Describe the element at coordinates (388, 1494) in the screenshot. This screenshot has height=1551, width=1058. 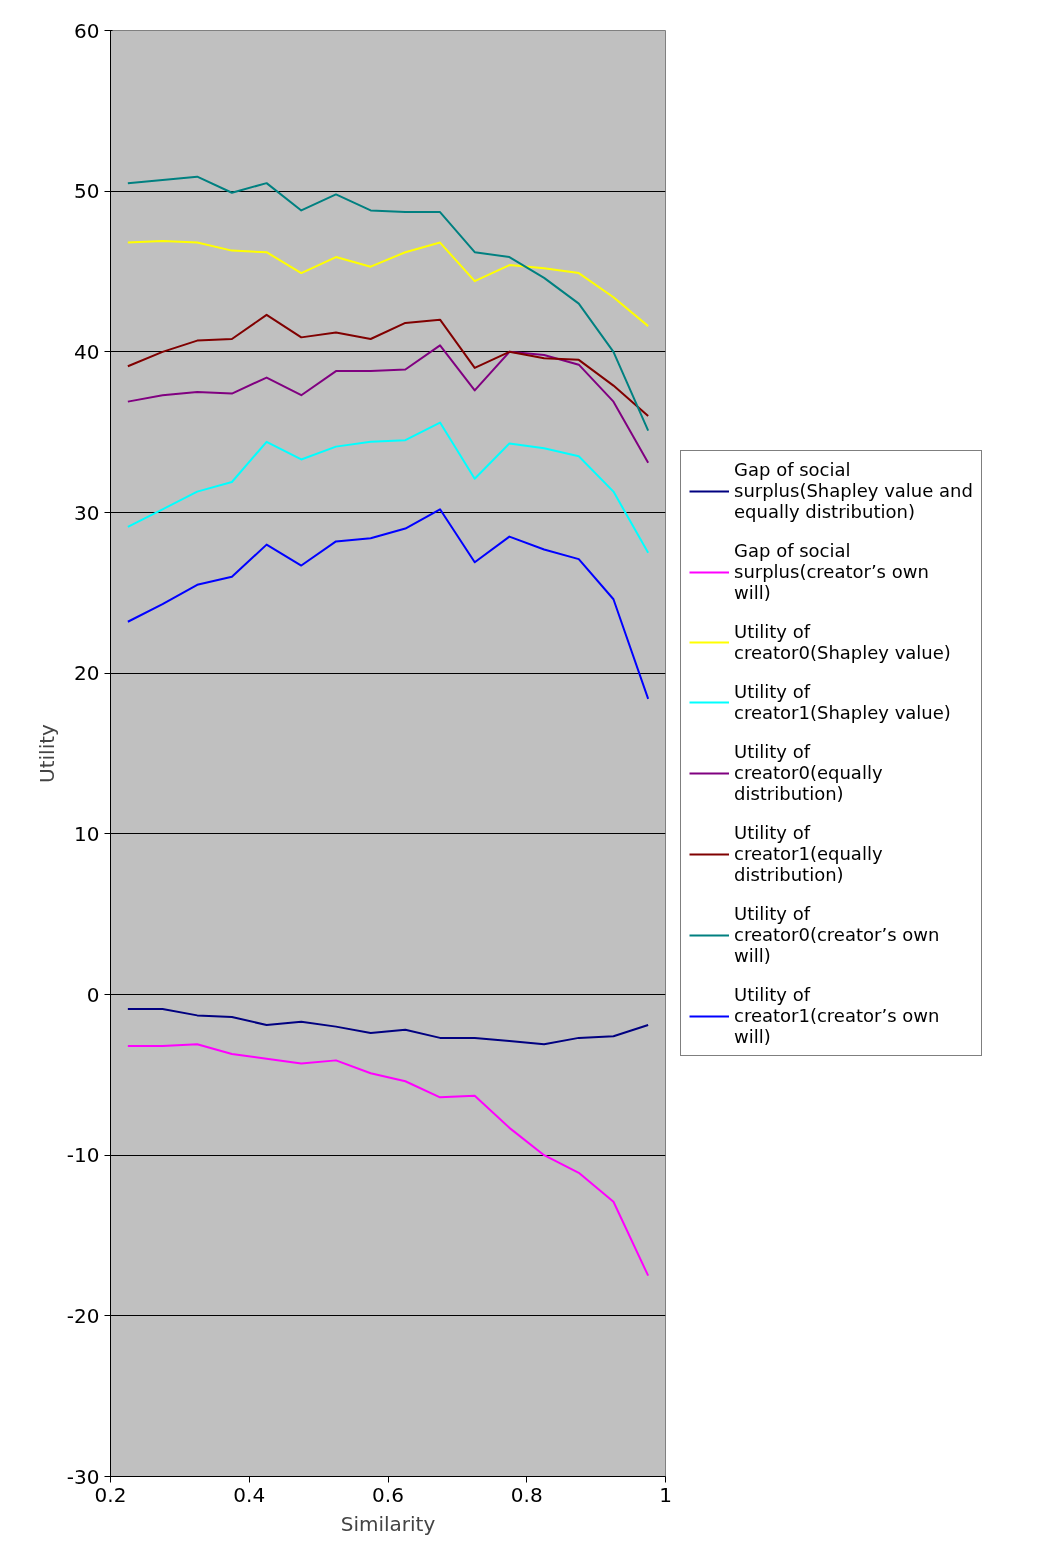
I see `x-tick-label: 0.6` at that location.